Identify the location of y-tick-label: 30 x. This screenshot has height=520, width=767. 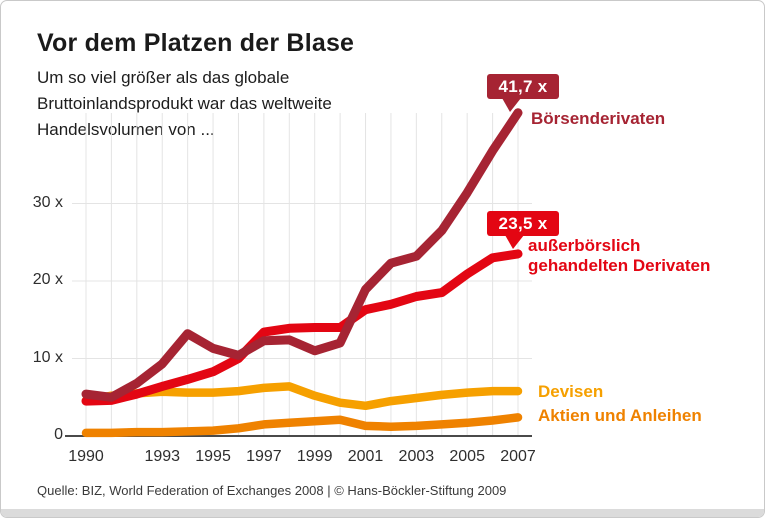
(47, 202).